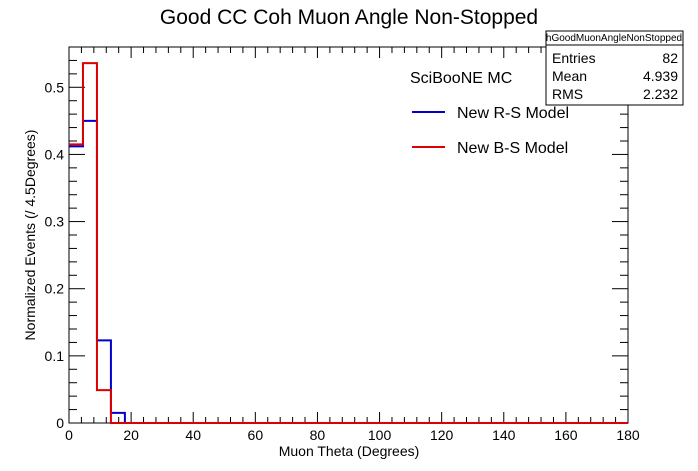 This screenshot has height=471, width=698. I want to click on y-tick-label: 0, so click(60, 423).